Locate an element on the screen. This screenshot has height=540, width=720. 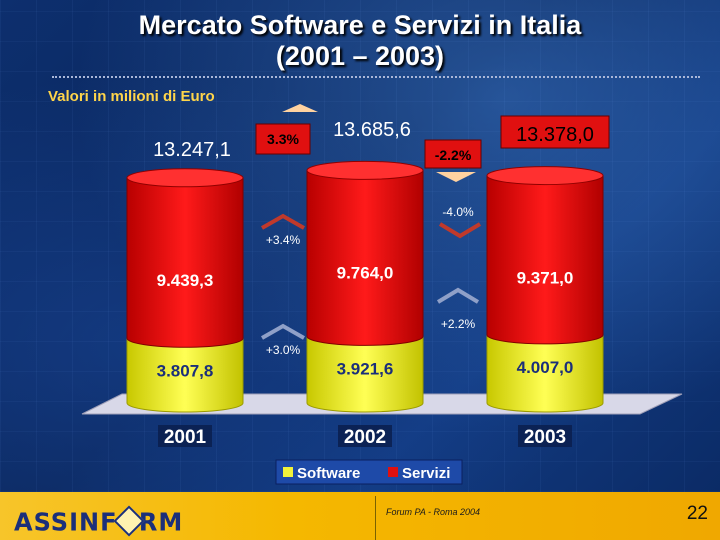
category-label-2001: 2001 is located at coordinates (185, 437).